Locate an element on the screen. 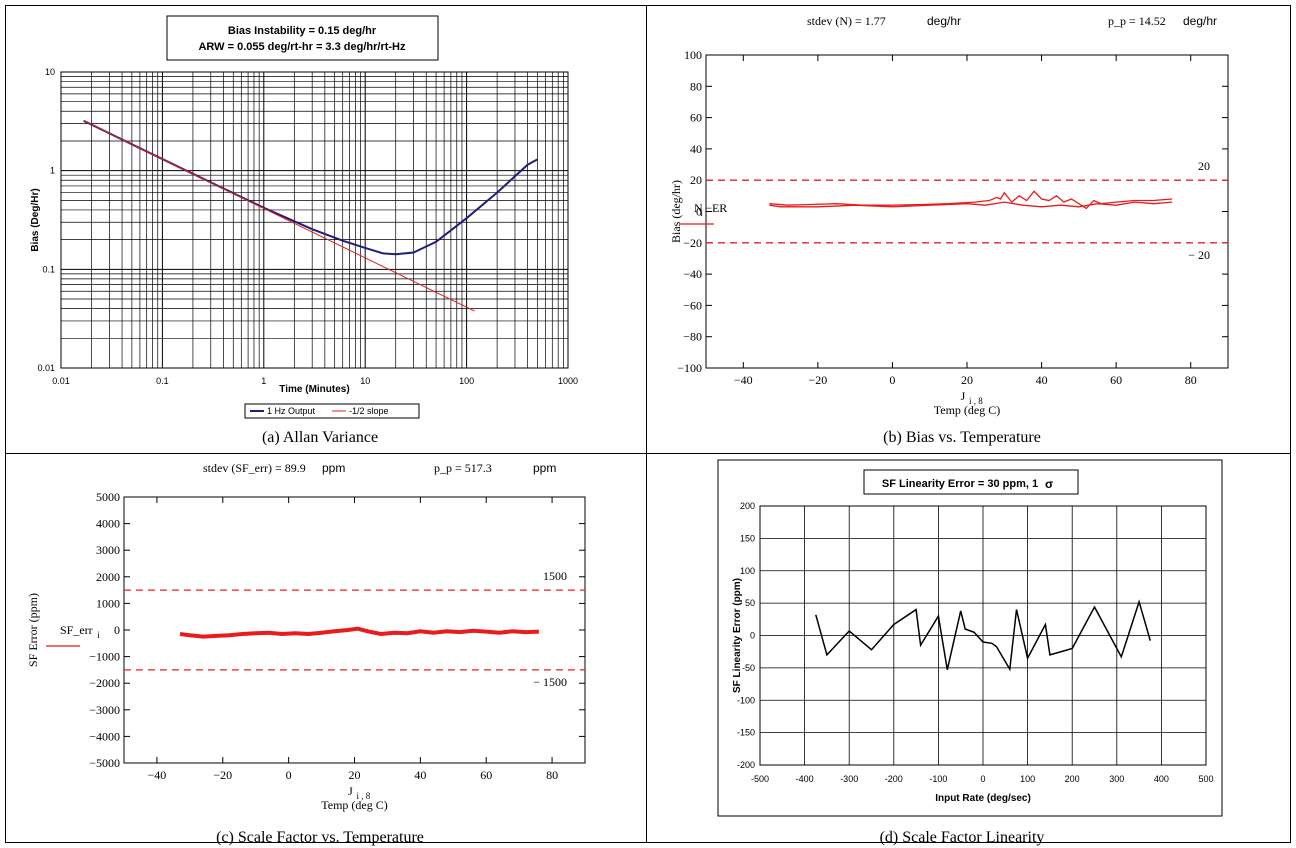 The image size is (1296, 848). bias-xtick-label: −40 is located at coordinates (743, 380).